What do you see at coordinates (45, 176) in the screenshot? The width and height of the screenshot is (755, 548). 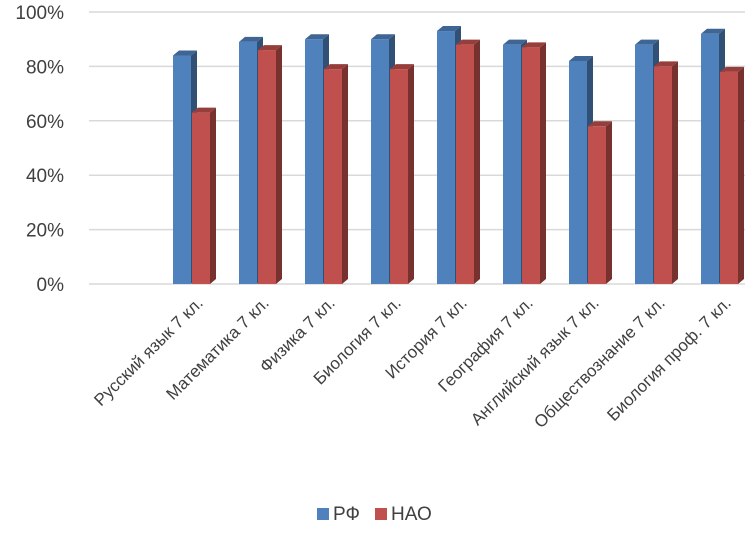 I see `y-tick-label: 40%` at bounding box center [45, 176].